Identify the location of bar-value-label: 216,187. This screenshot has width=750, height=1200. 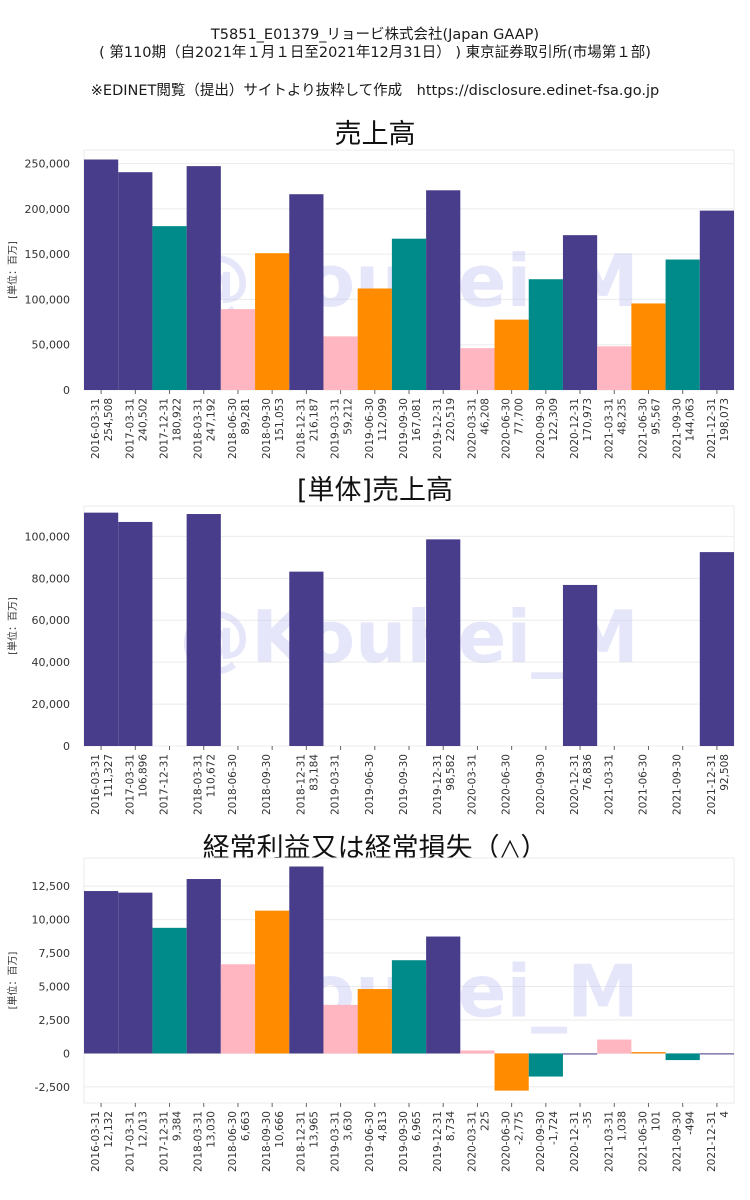
(314, 419).